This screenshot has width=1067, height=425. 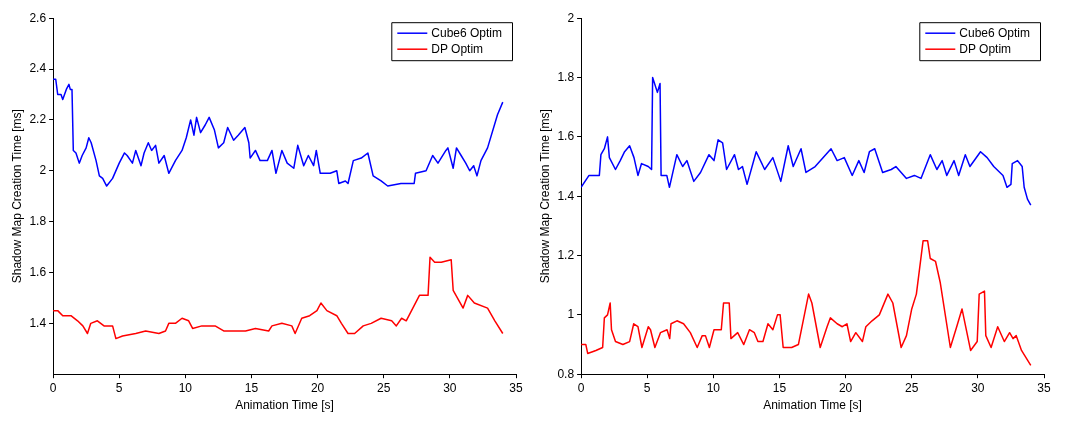 I want to click on y-tick-label: 2.2, so click(x=38, y=119).